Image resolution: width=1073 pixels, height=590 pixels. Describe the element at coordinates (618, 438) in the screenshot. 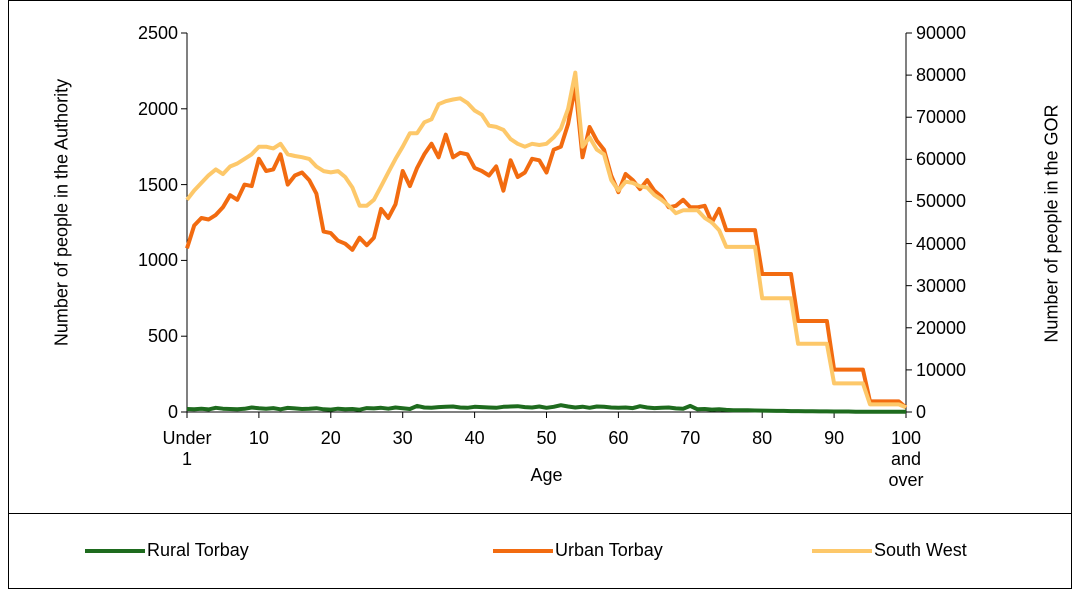

I see `x-tick-label: 60` at that location.